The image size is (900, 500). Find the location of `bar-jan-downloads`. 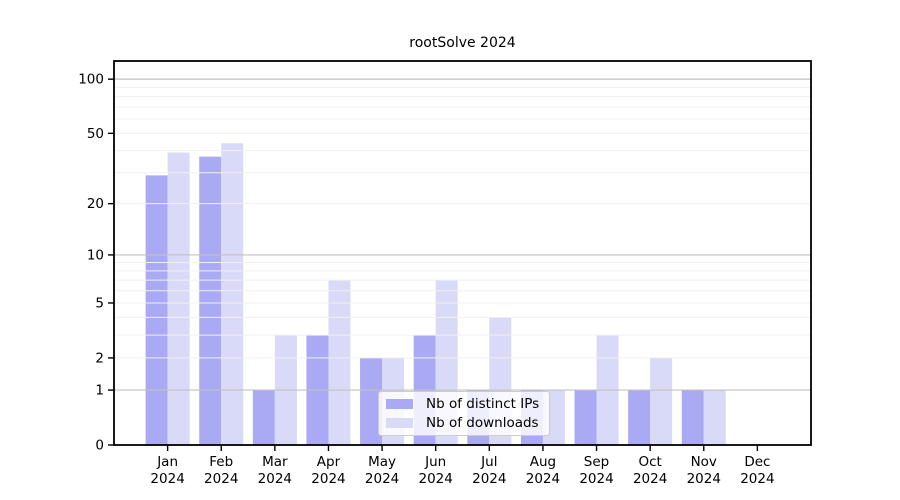

bar-jan-downloads is located at coordinates (178, 298).